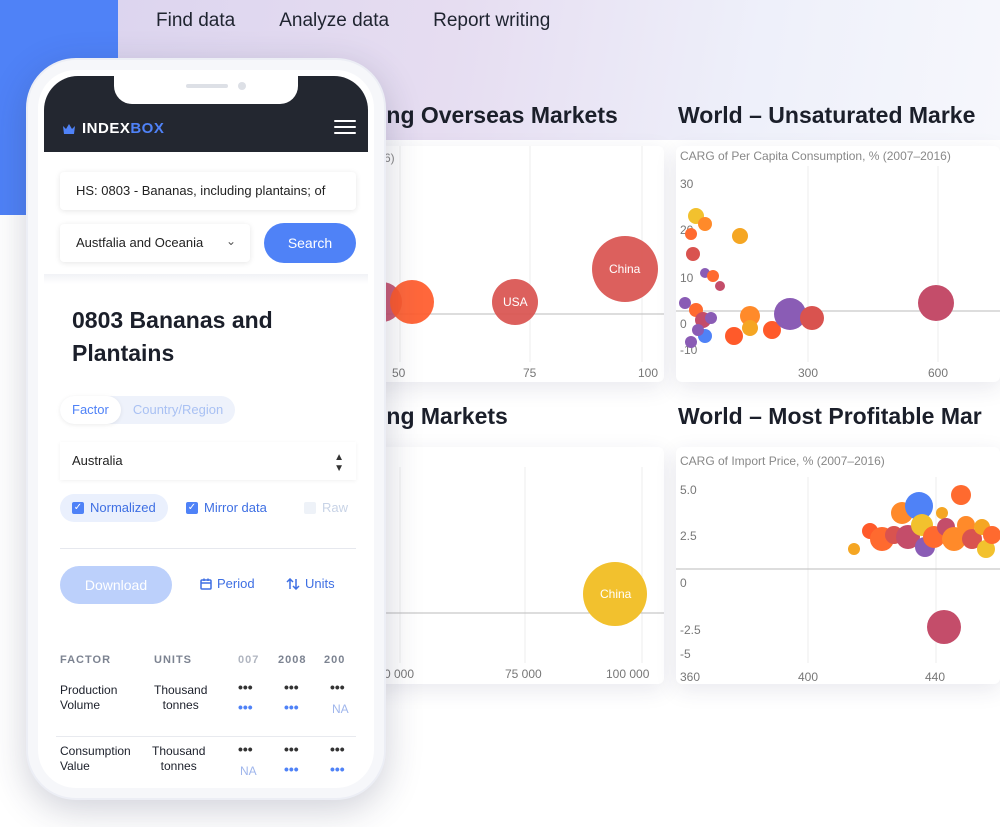  I want to click on factor-country-toggle: Factor Country/Region, so click(148, 410).